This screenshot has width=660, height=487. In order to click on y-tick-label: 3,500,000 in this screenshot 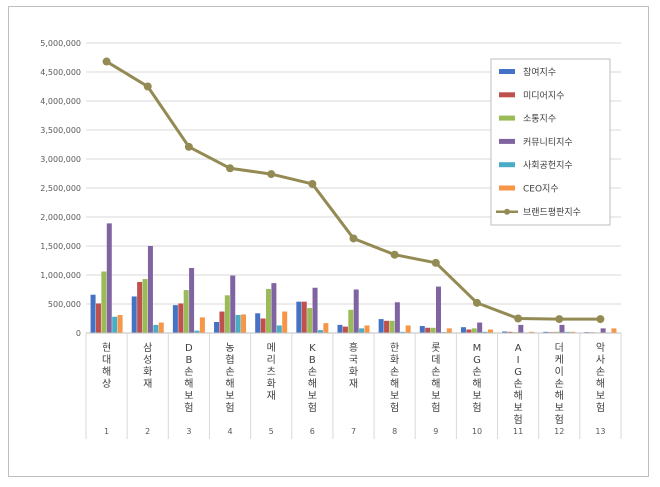, I will do `click(60, 130)`.